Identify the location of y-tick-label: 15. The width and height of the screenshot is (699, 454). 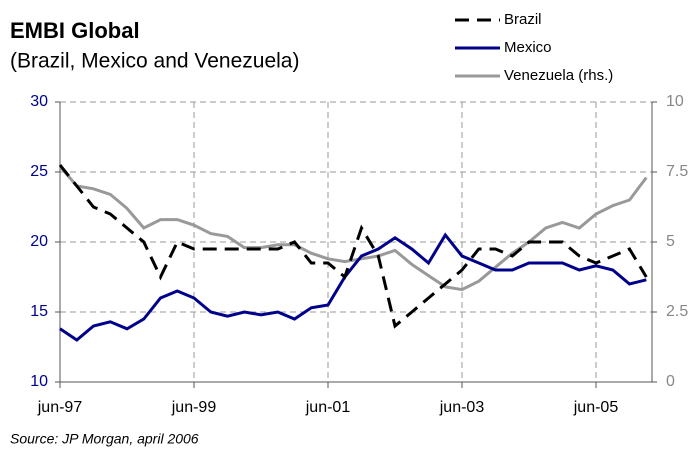
(39, 311).